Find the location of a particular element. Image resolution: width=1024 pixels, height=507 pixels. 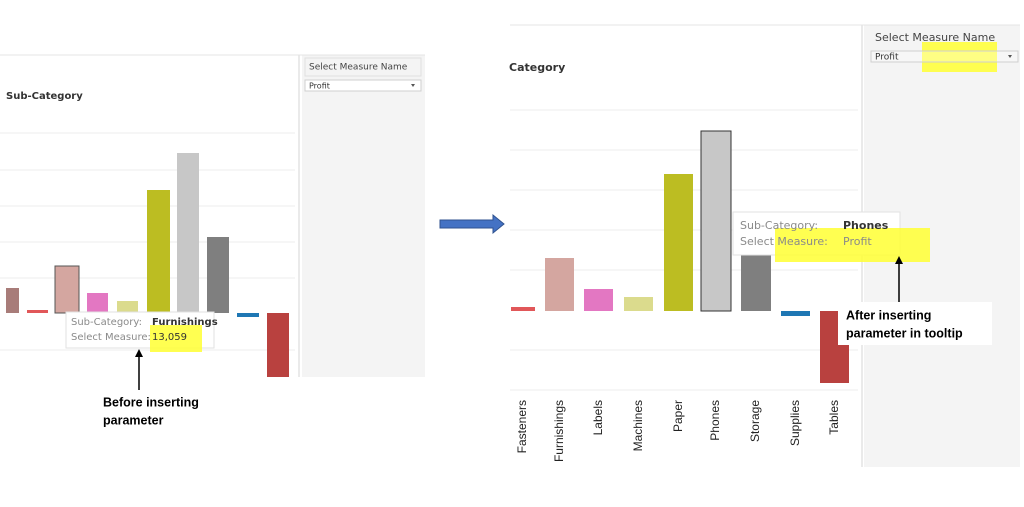

filter-header is located at coordinates (363, 67).